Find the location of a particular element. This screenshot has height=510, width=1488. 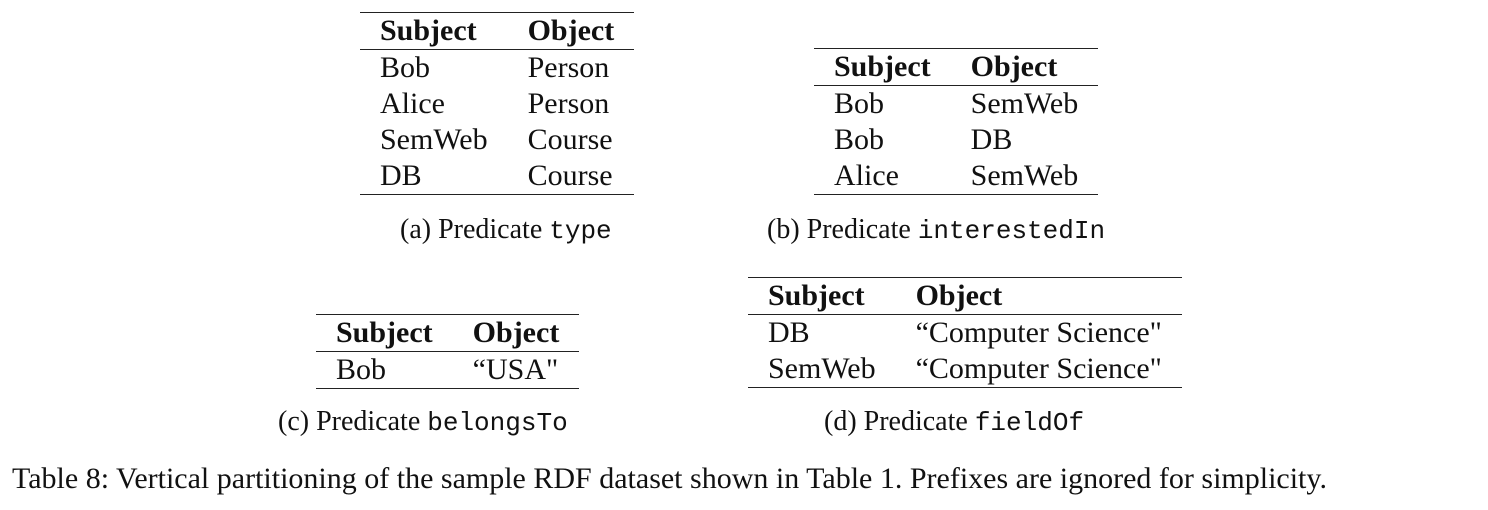

caption-c: (c) Predicate belongsTo is located at coordinates (423, 422).